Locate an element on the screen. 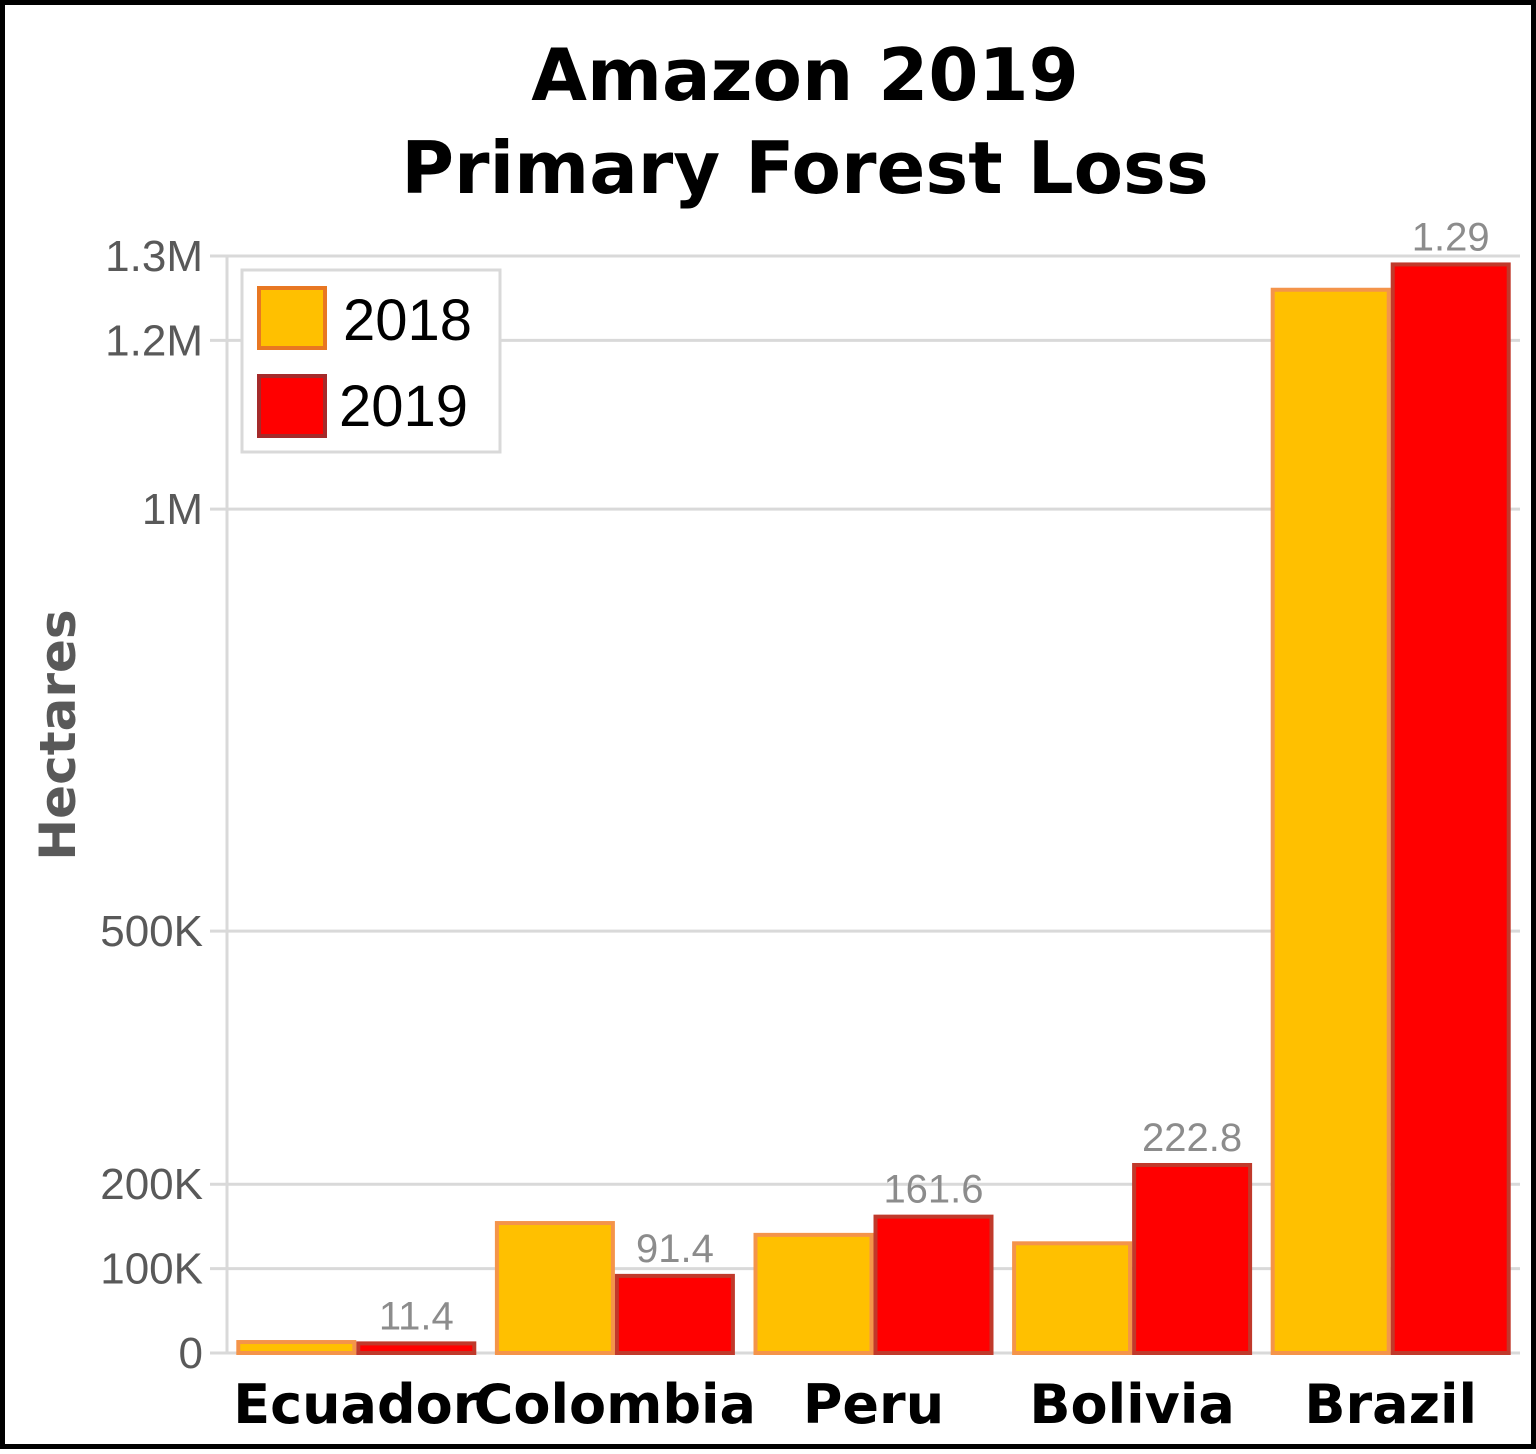  x-tick-label: Brazil is located at coordinates (1390, 1404).